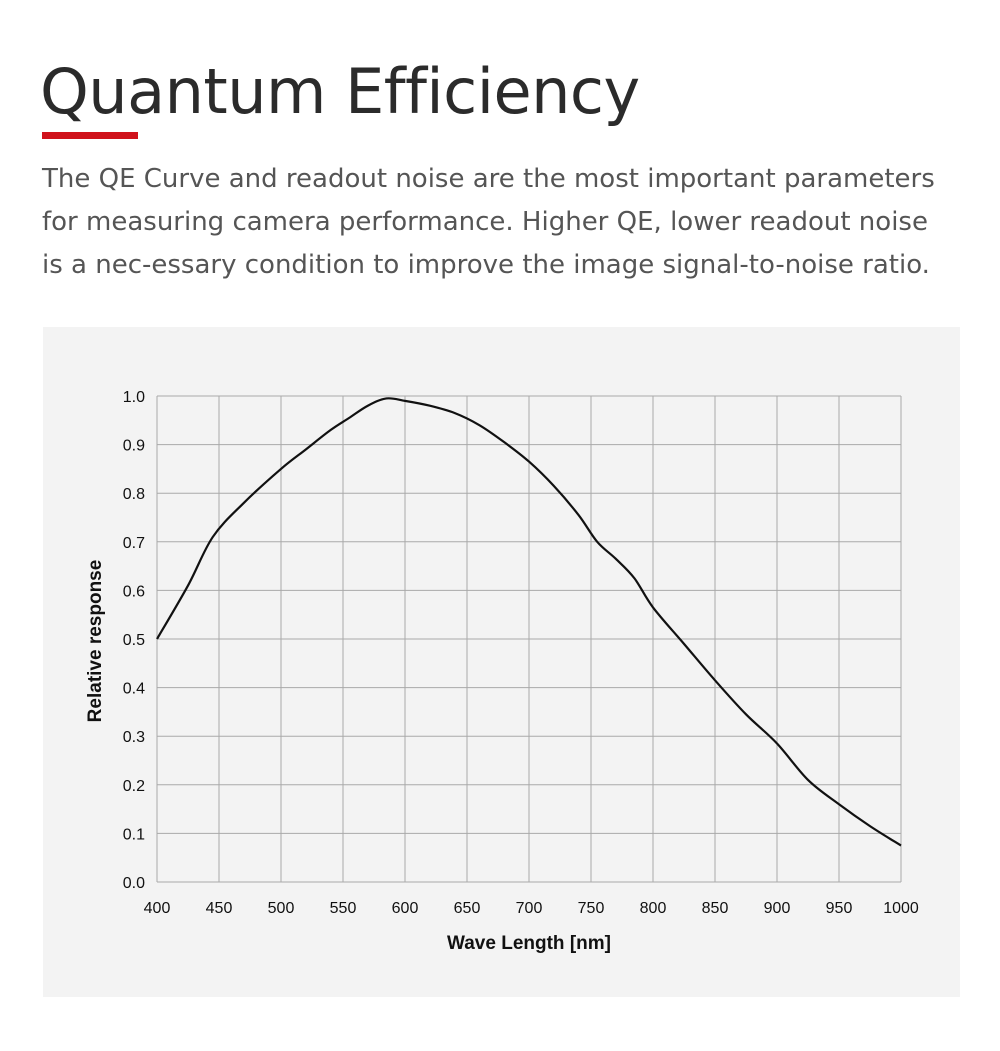 The width and height of the screenshot is (1000, 1051). Describe the element at coordinates (134, 543) in the screenshot. I see `y-tick-label: 0.7` at that location.